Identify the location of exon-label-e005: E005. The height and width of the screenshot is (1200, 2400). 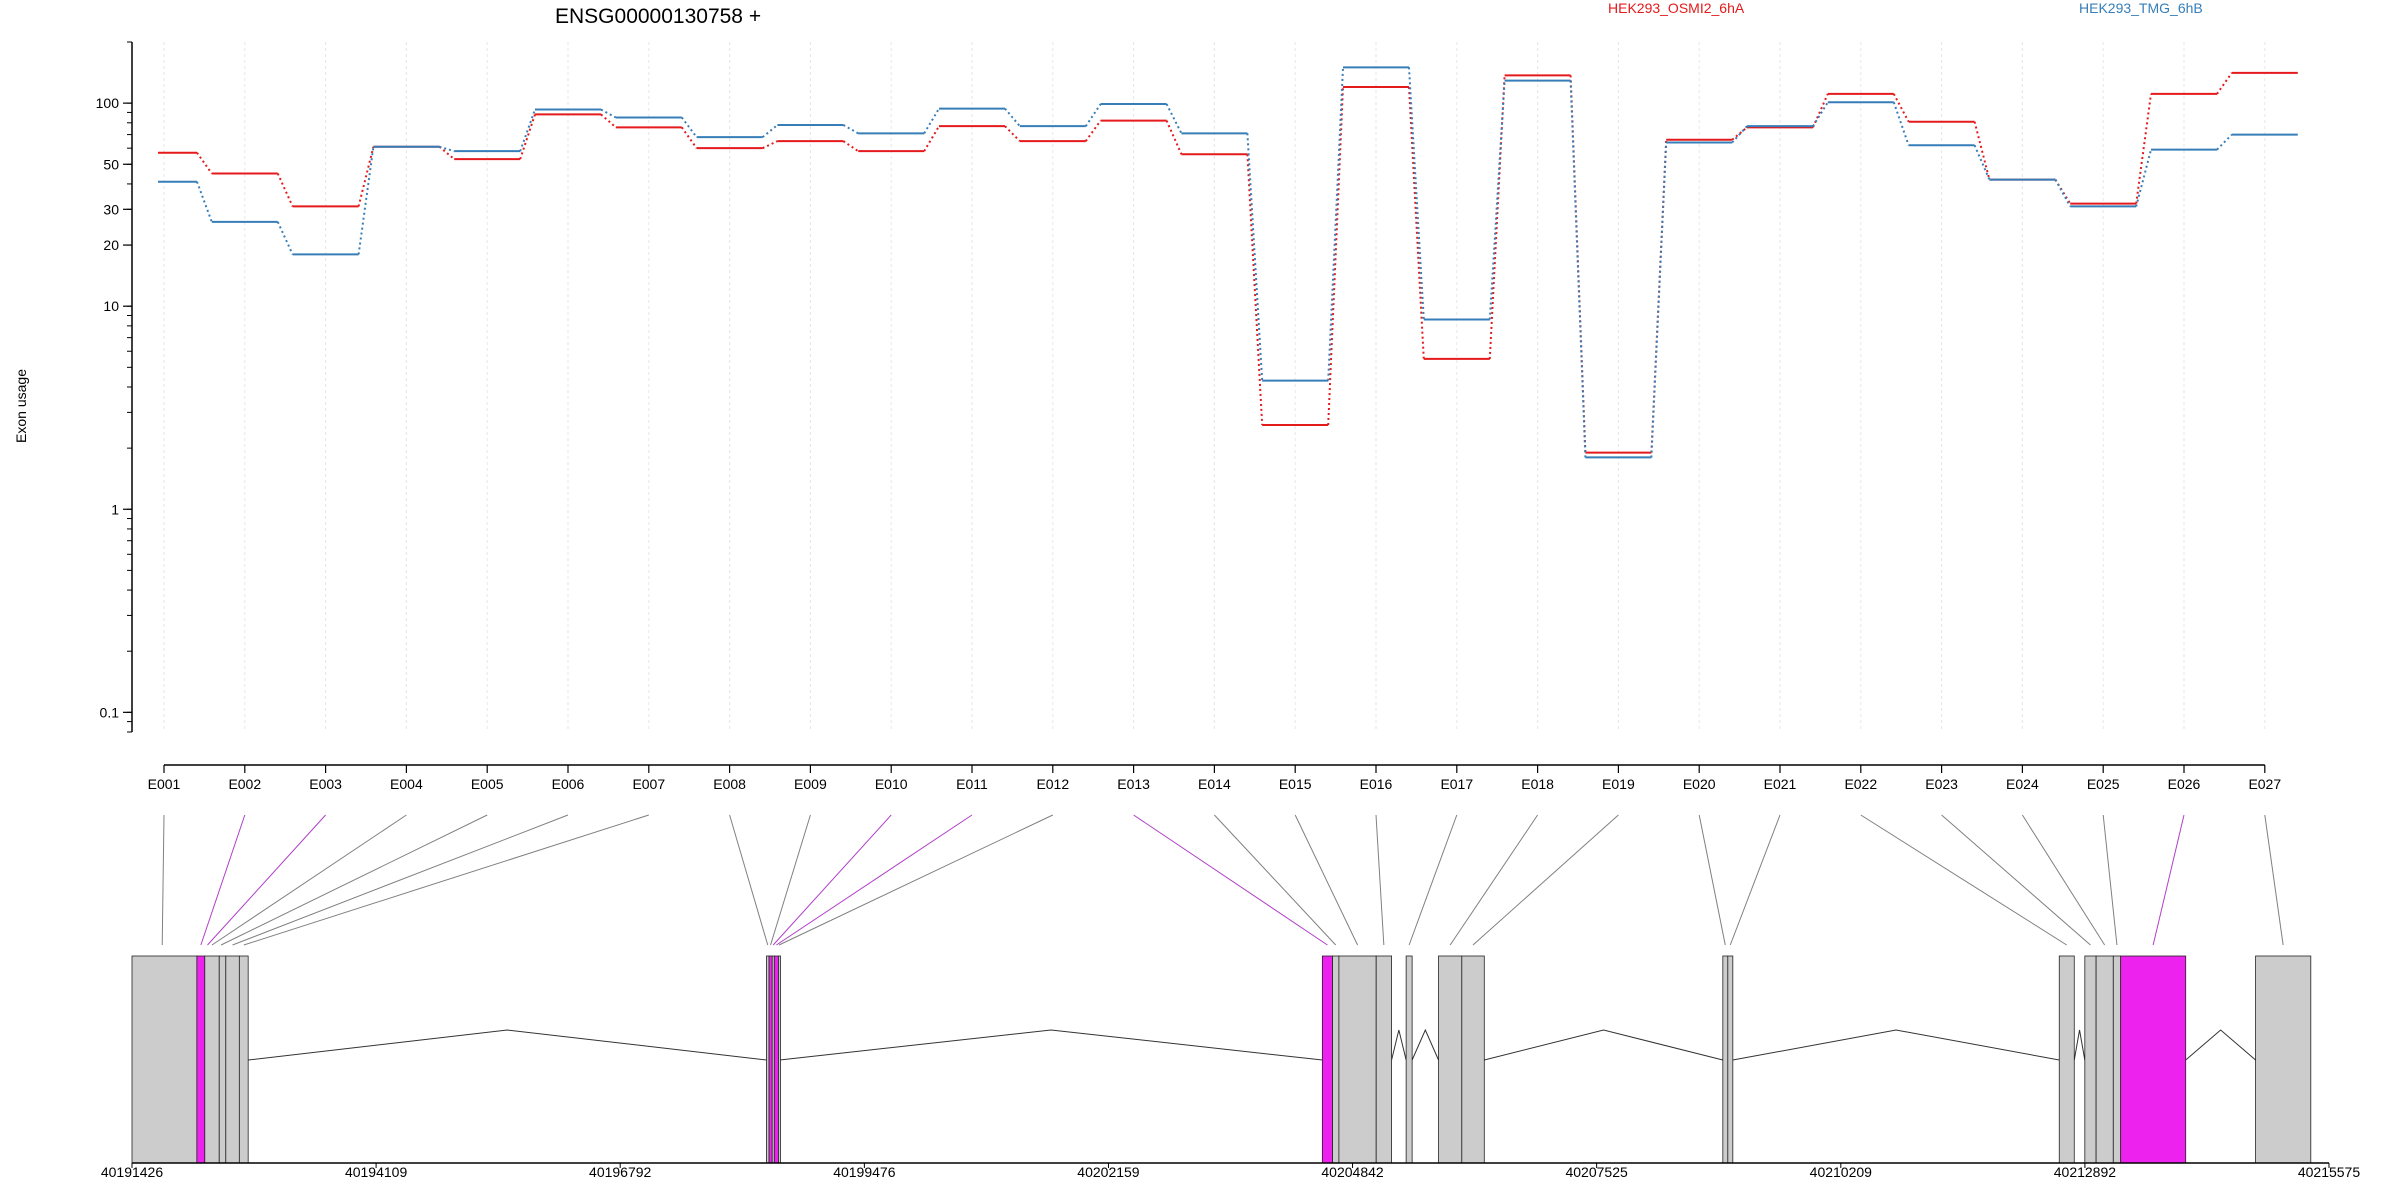
(487, 784).